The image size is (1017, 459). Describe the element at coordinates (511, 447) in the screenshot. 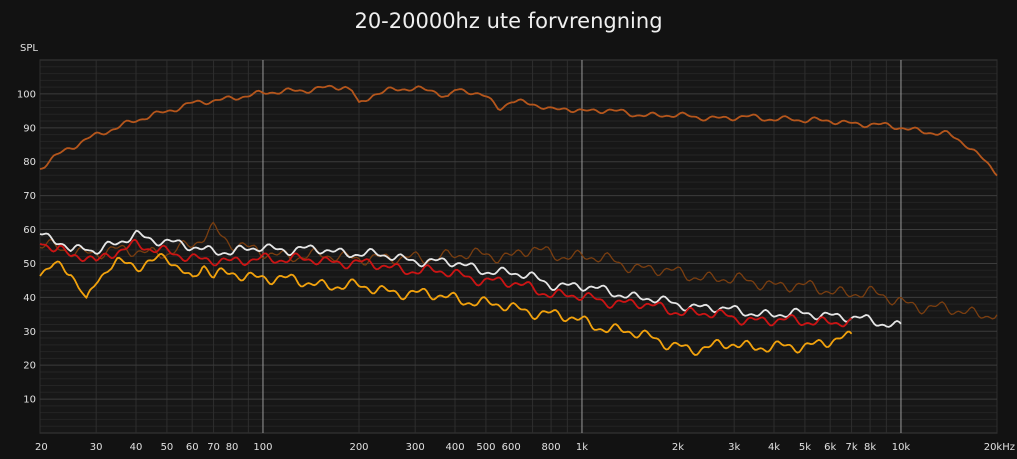

I see `x-tick-label: 600` at that location.